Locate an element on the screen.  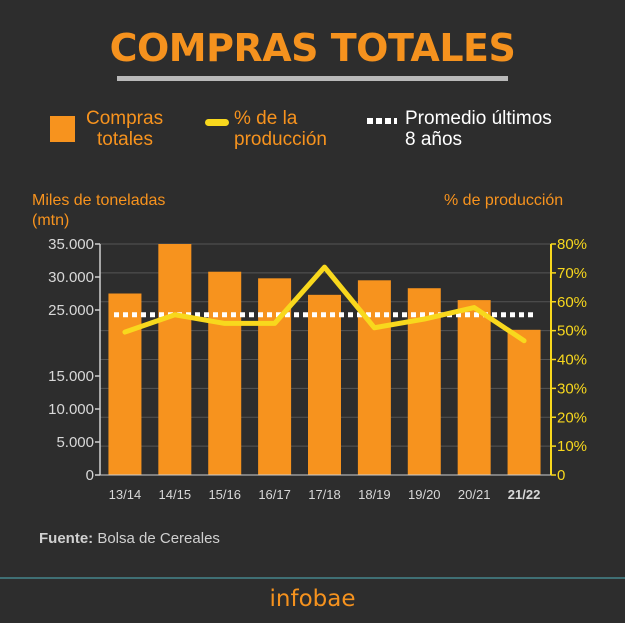
x-axis-tick-label: 16/17 is located at coordinates (274, 494).